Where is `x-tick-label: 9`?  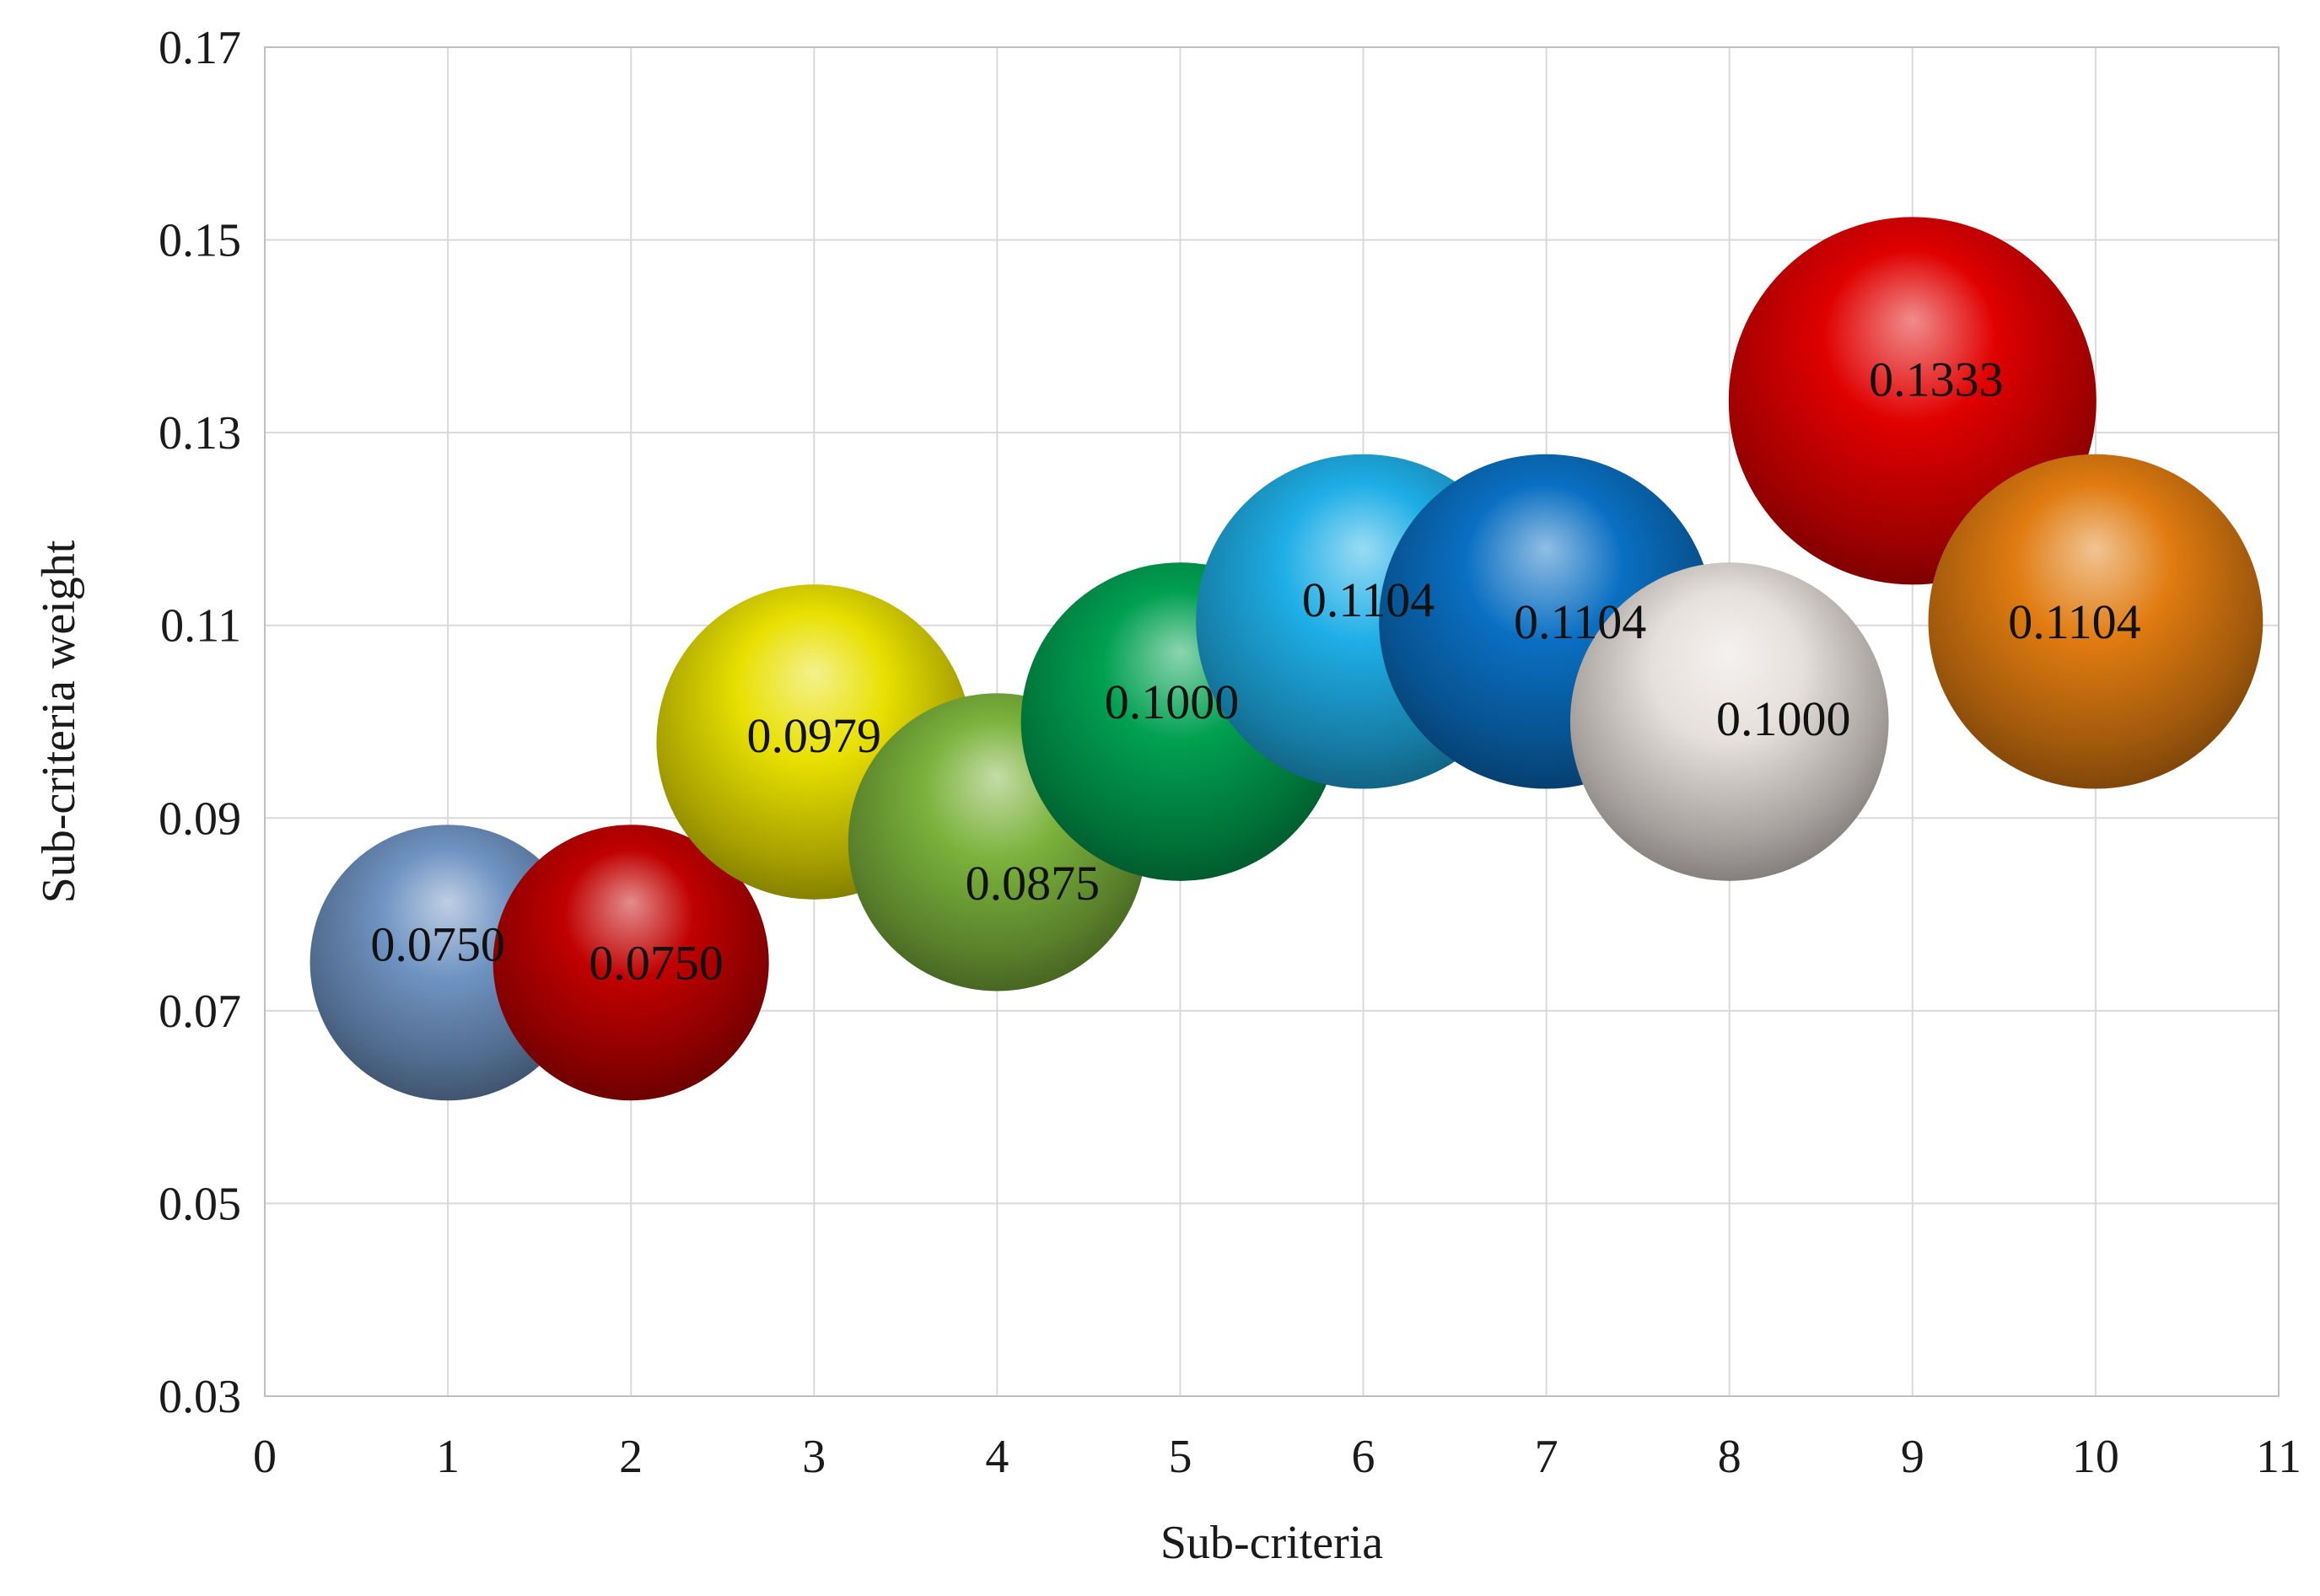 x-tick-label: 9 is located at coordinates (1913, 1457).